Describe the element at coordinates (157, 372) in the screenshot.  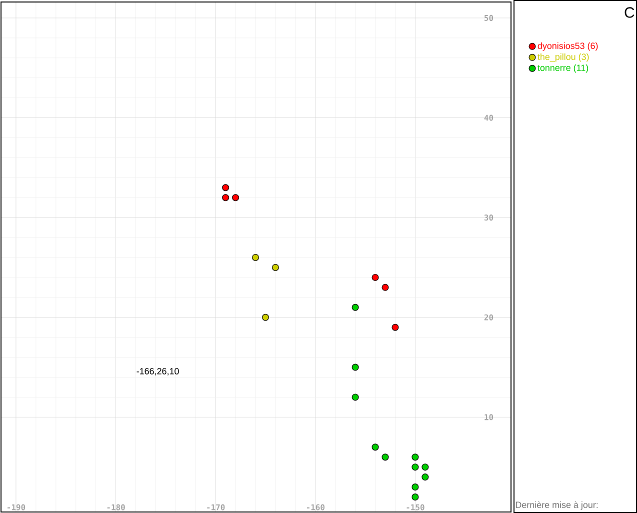
I see `annotation: -166,26,10` at that location.